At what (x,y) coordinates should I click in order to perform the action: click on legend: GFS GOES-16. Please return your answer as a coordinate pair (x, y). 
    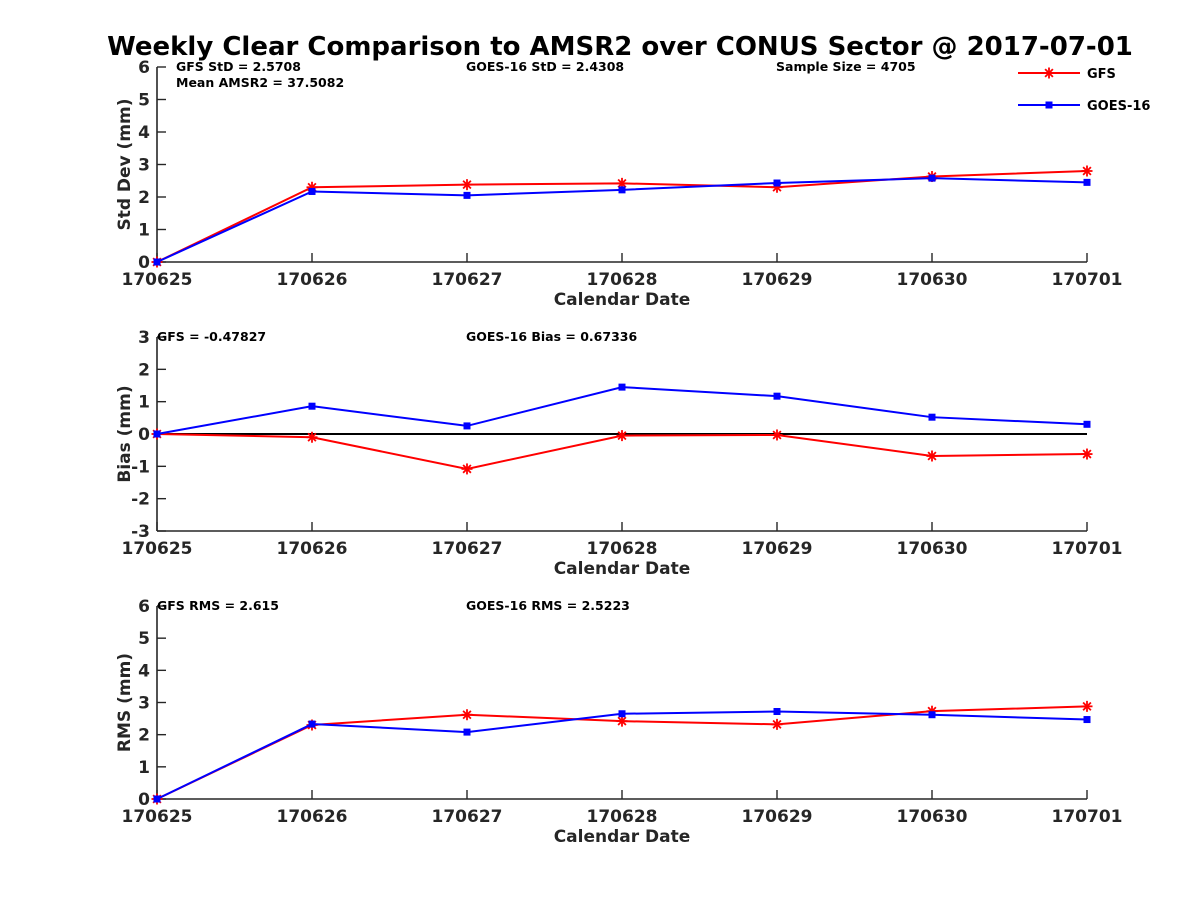
    Looking at the image, I should click on (1084, 90).